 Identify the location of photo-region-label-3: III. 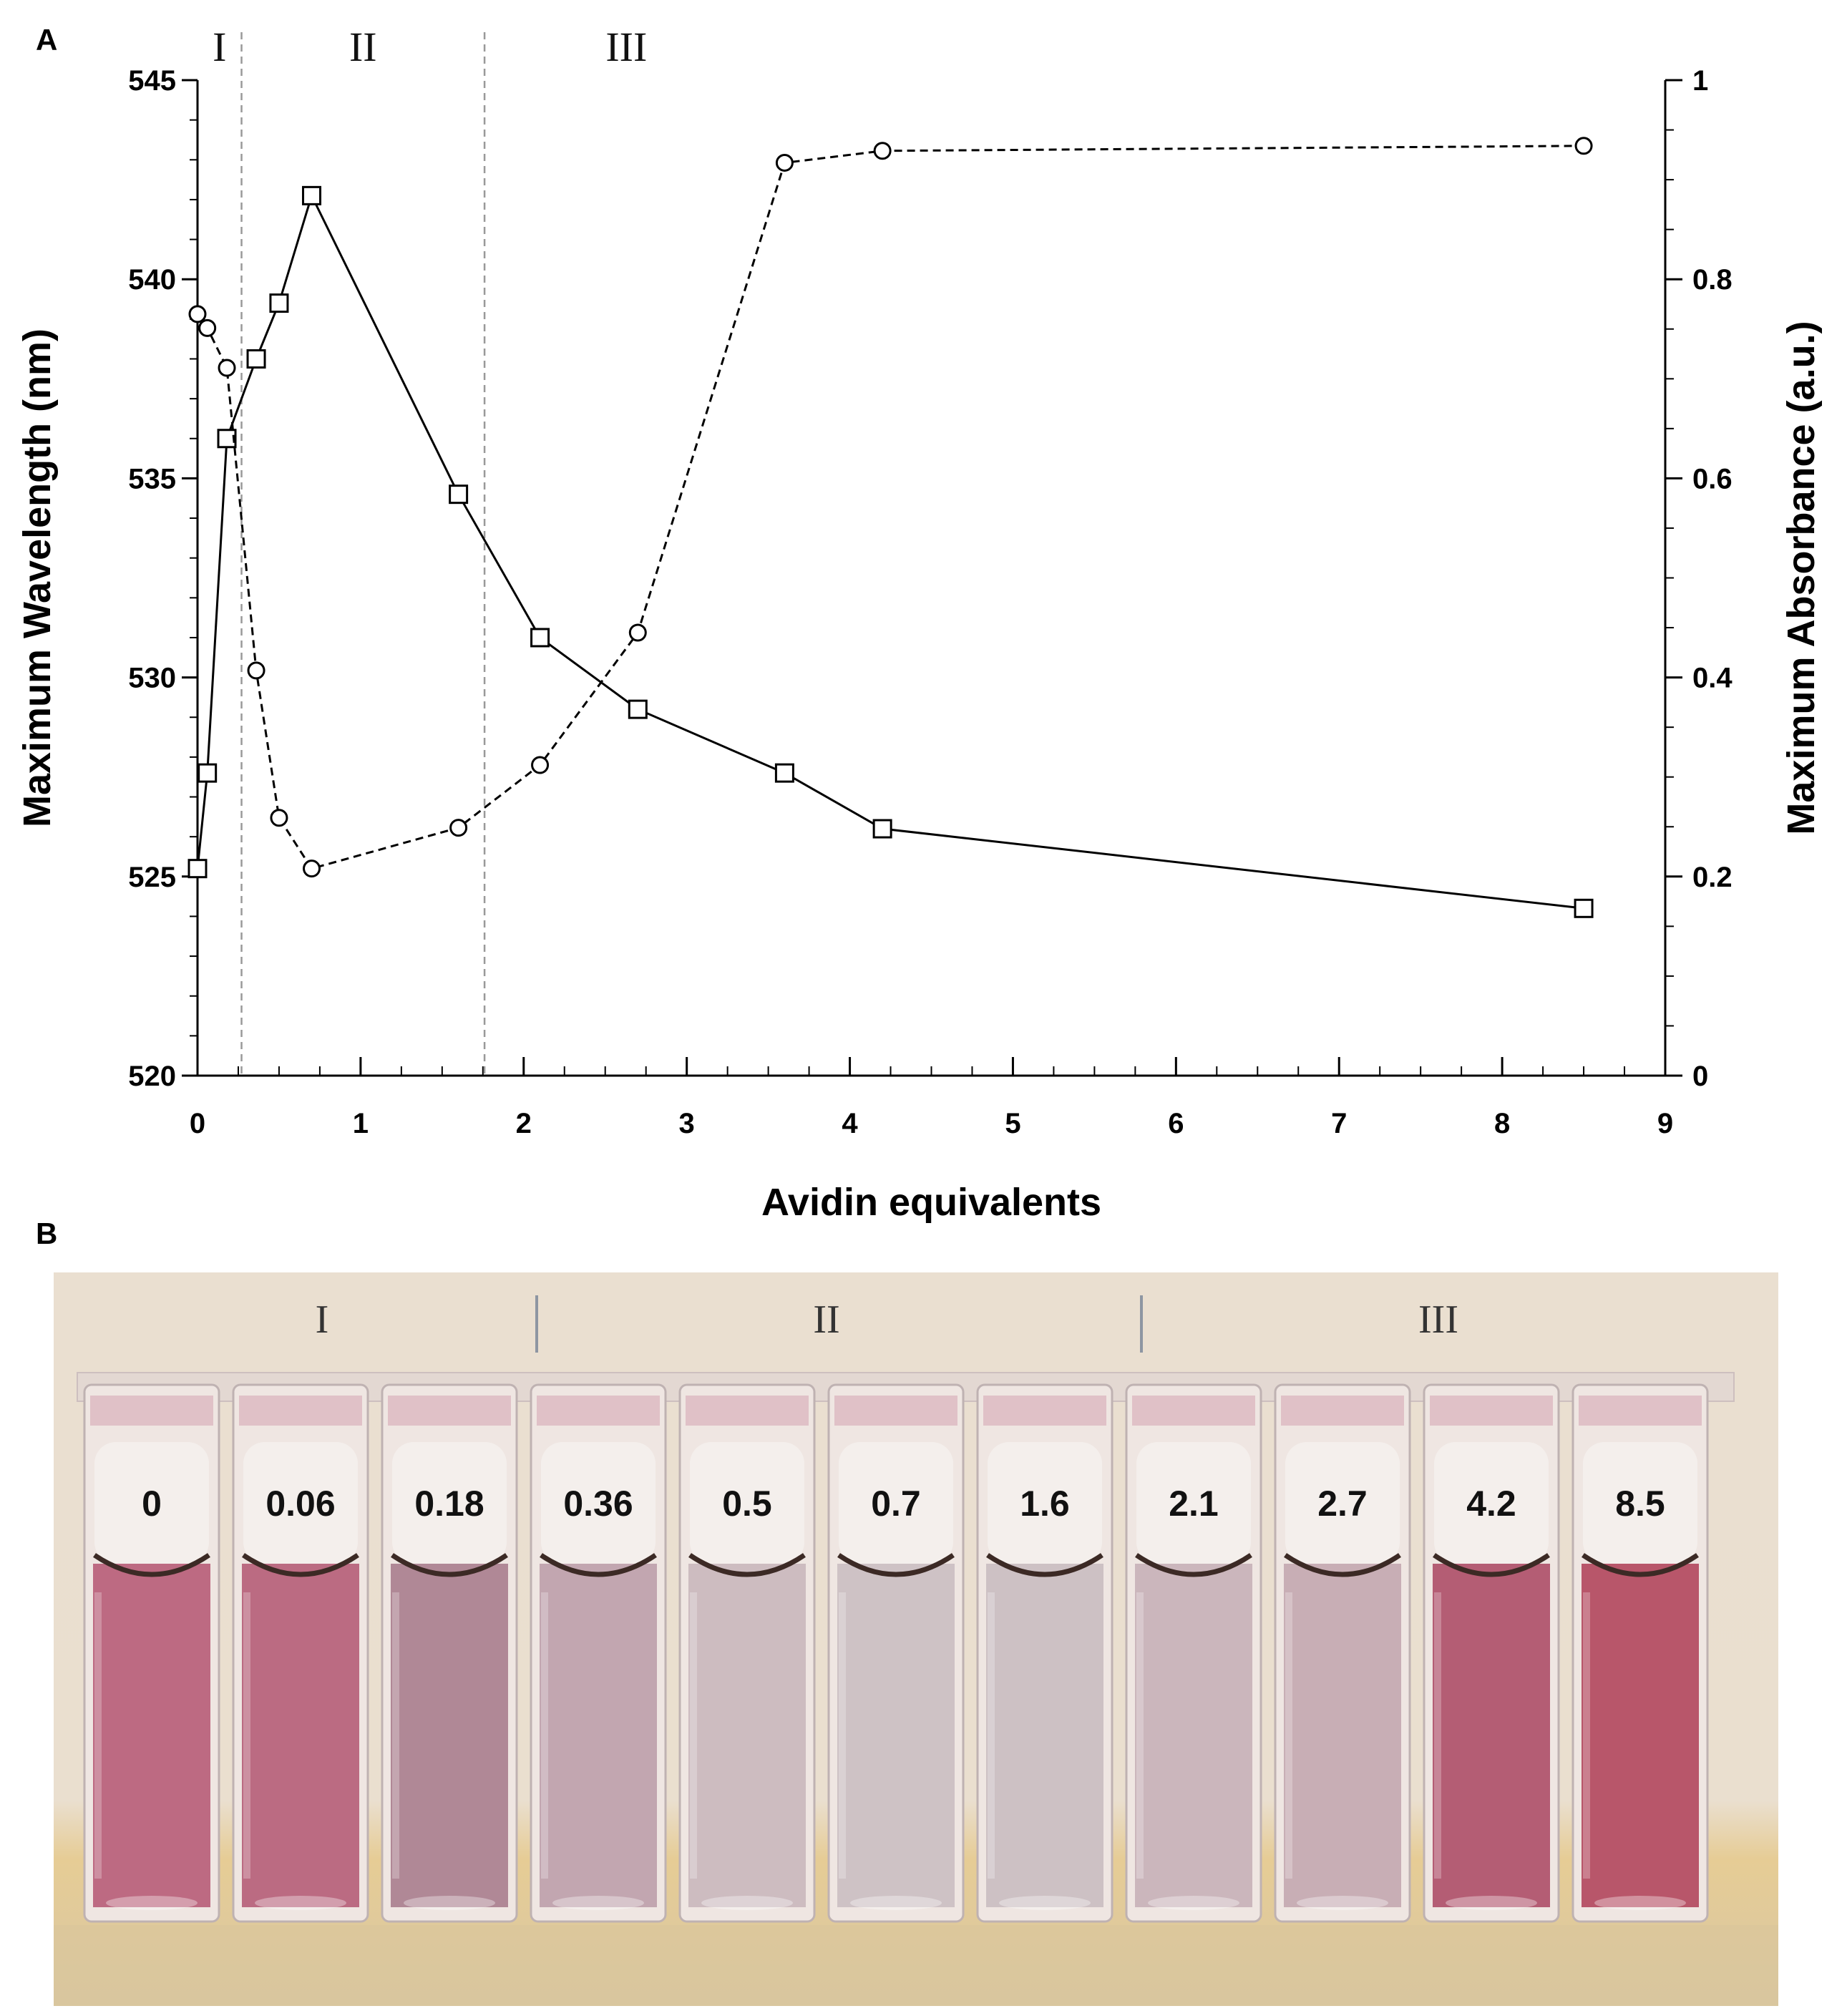
(1438, 1319).